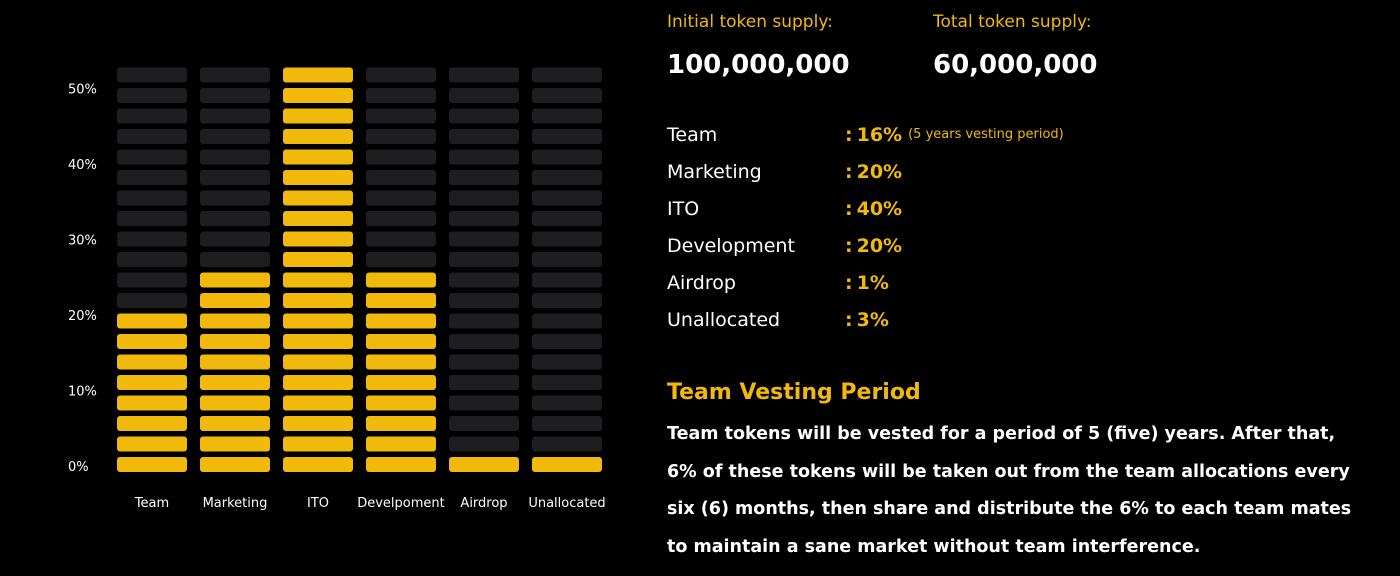  I want to click on allocation-name: Airdrop, so click(701, 282).